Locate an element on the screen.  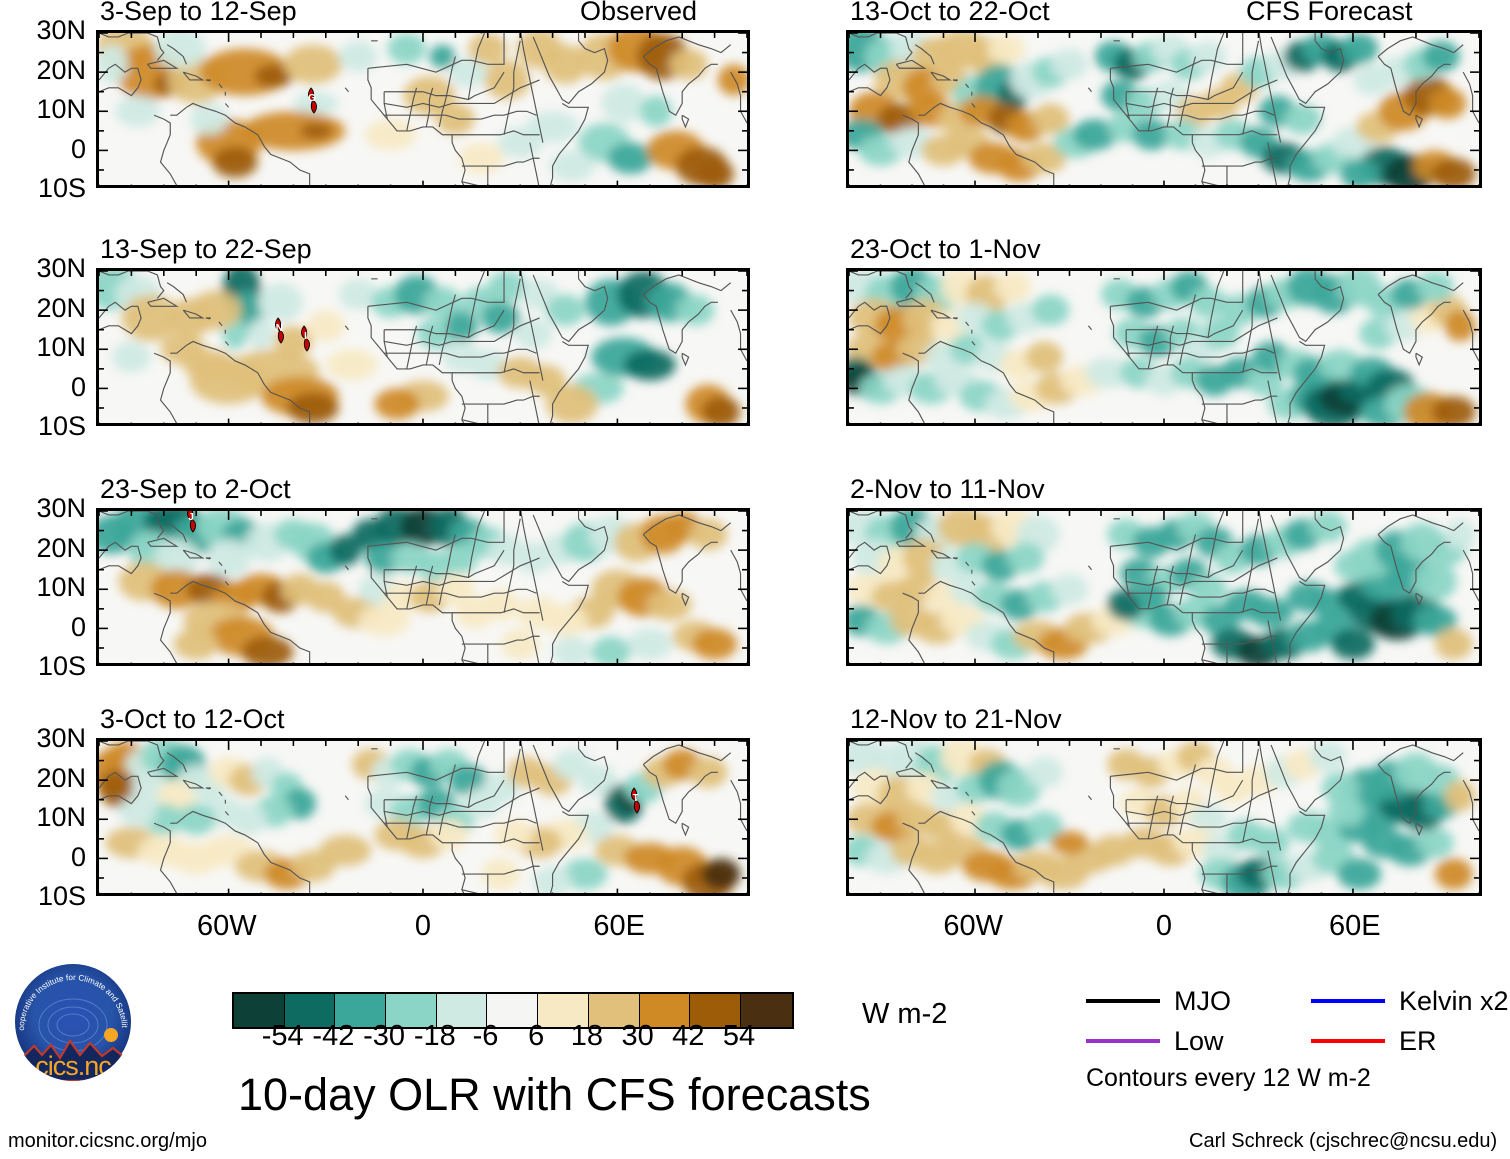
colorbar-tick--6: -6 is located at coordinates (485, 1036).